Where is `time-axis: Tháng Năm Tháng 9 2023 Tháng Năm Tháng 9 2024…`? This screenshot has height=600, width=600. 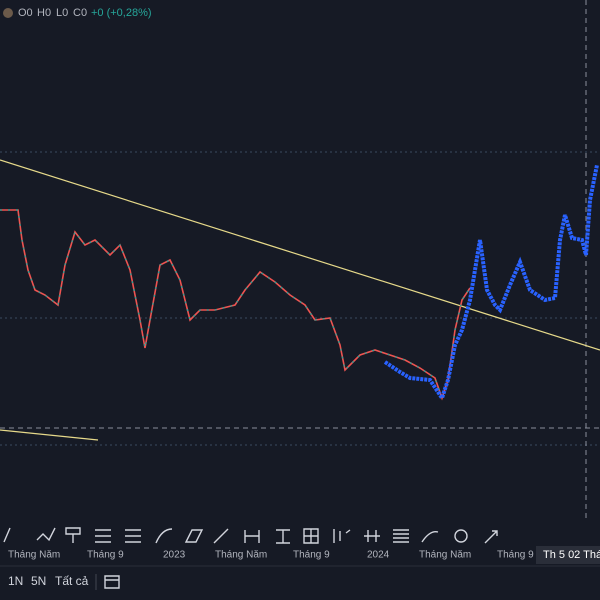 time-axis: Tháng Năm Tháng 9 2023 Tháng Năm Tháng 9 2024… is located at coordinates (271, 555).